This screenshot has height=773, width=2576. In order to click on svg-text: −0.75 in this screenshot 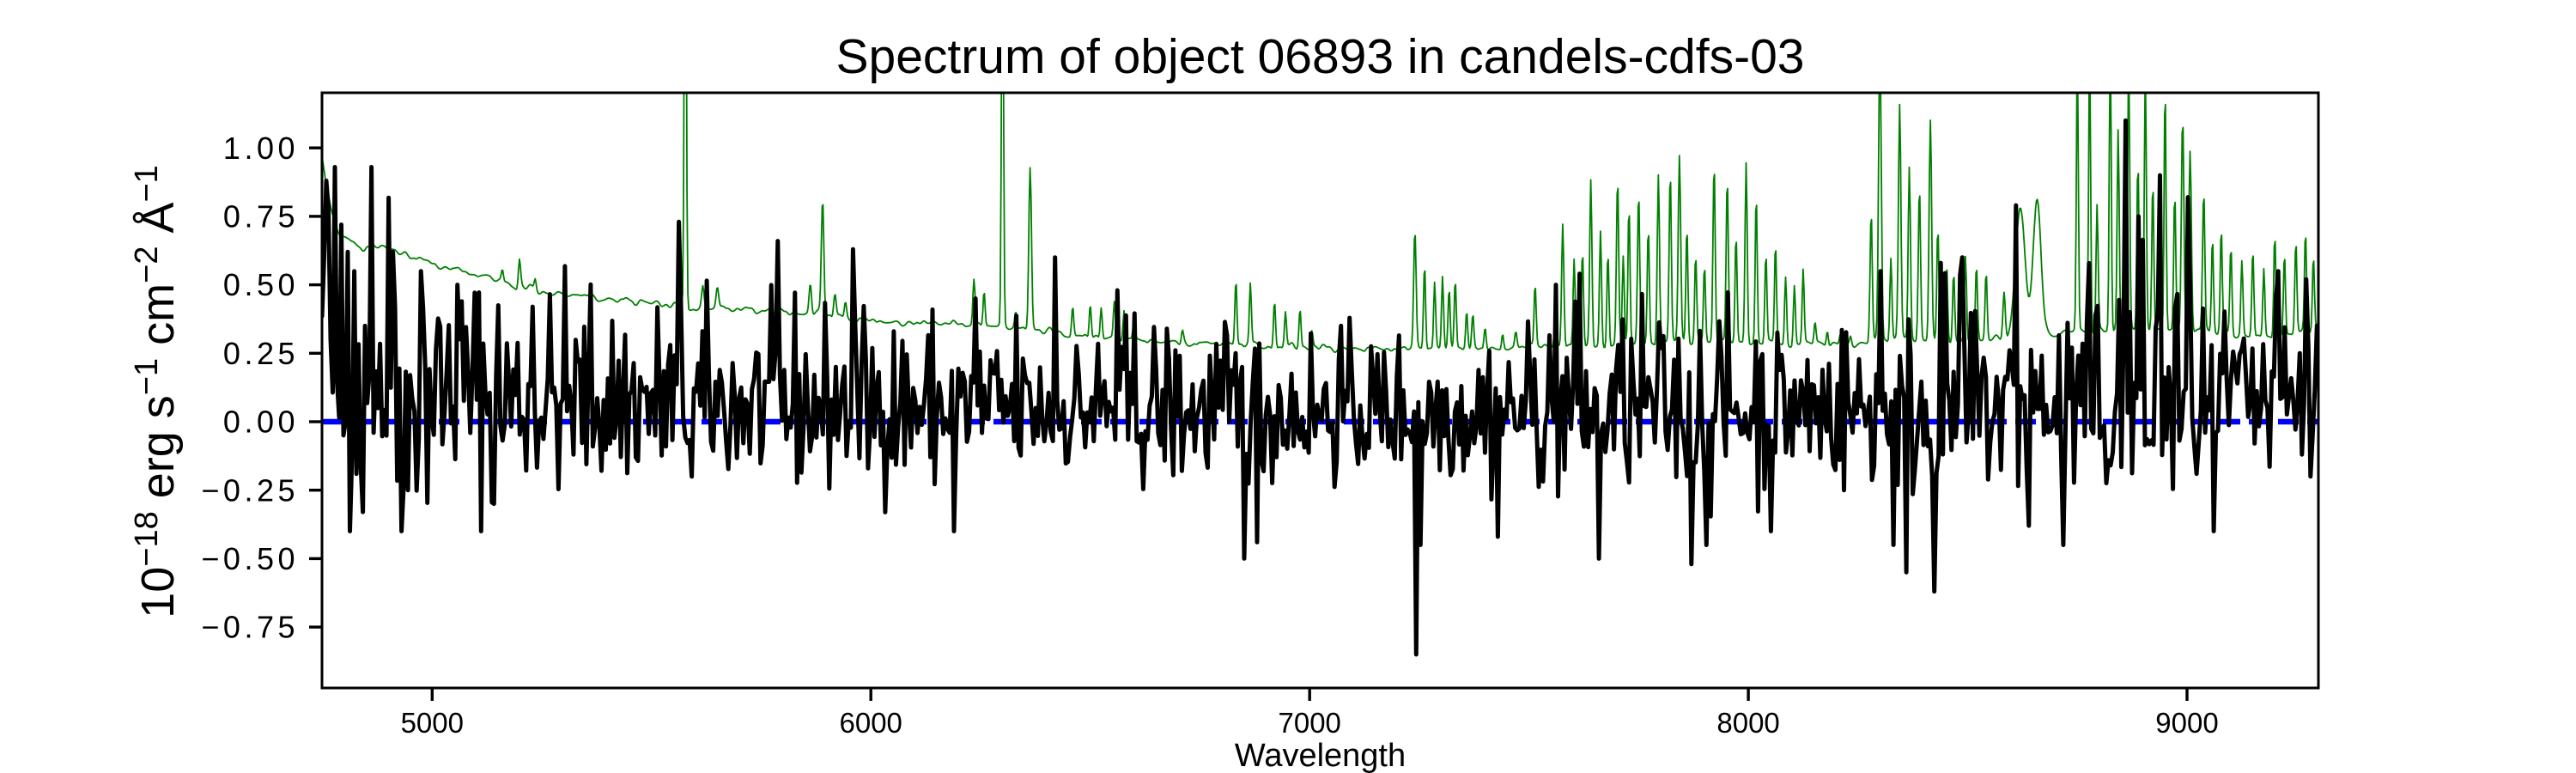, I will do `click(250, 627)`.